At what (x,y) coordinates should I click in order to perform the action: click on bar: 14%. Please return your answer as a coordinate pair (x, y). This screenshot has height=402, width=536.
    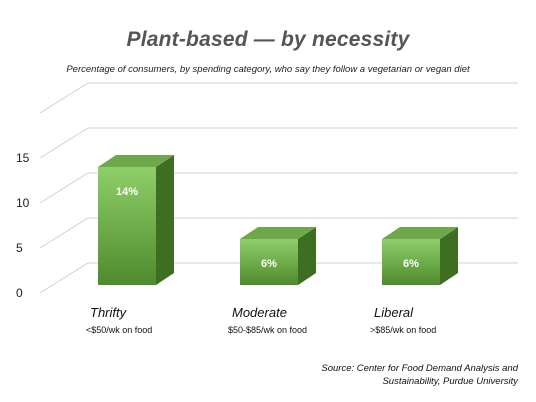
    Looking at the image, I should click on (136, 220).